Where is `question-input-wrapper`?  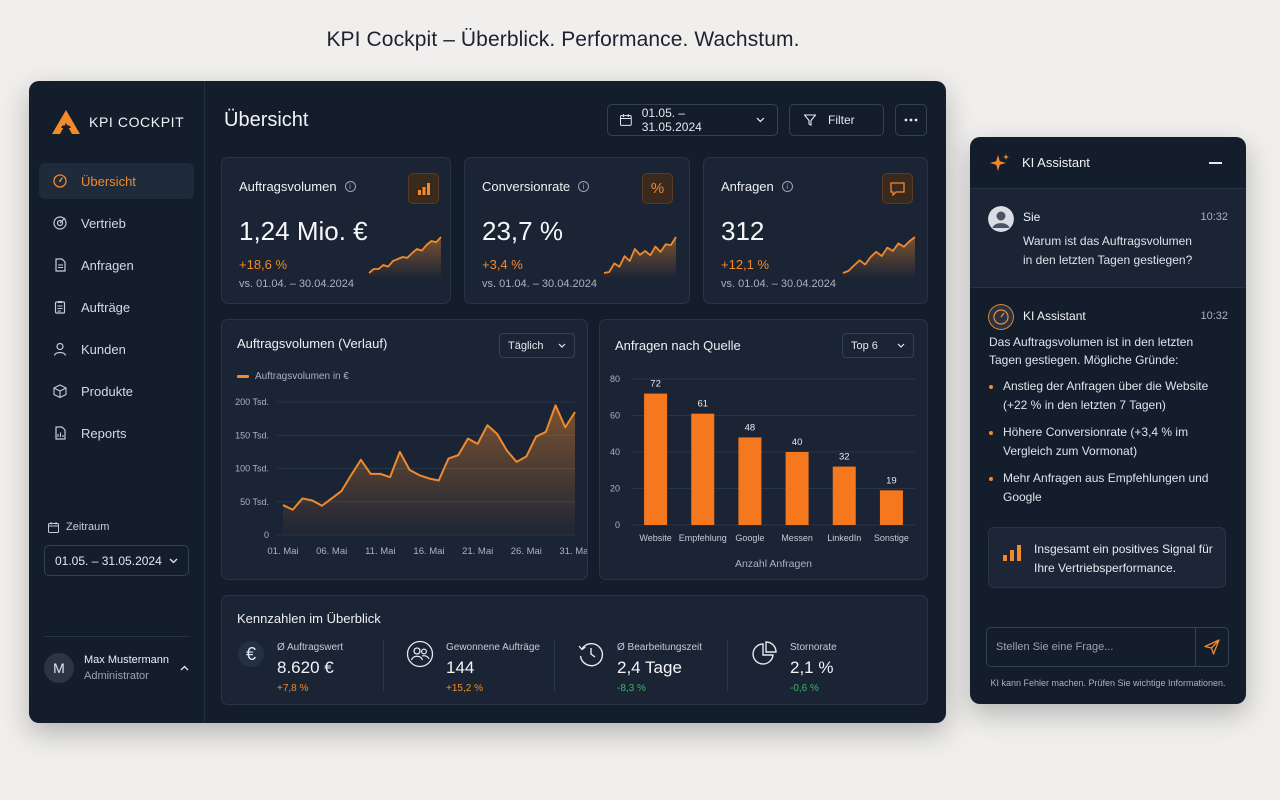
question-input-wrapper is located at coordinates (1107, 647).